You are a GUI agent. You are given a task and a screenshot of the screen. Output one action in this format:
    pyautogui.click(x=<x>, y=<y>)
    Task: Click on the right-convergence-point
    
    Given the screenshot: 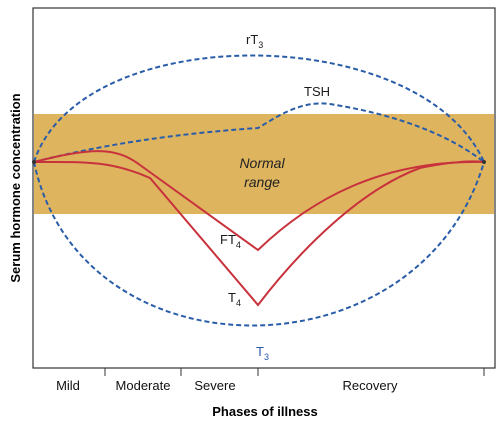 What is the action you would take?
    pyautogui.click(x=484, y=162)
    